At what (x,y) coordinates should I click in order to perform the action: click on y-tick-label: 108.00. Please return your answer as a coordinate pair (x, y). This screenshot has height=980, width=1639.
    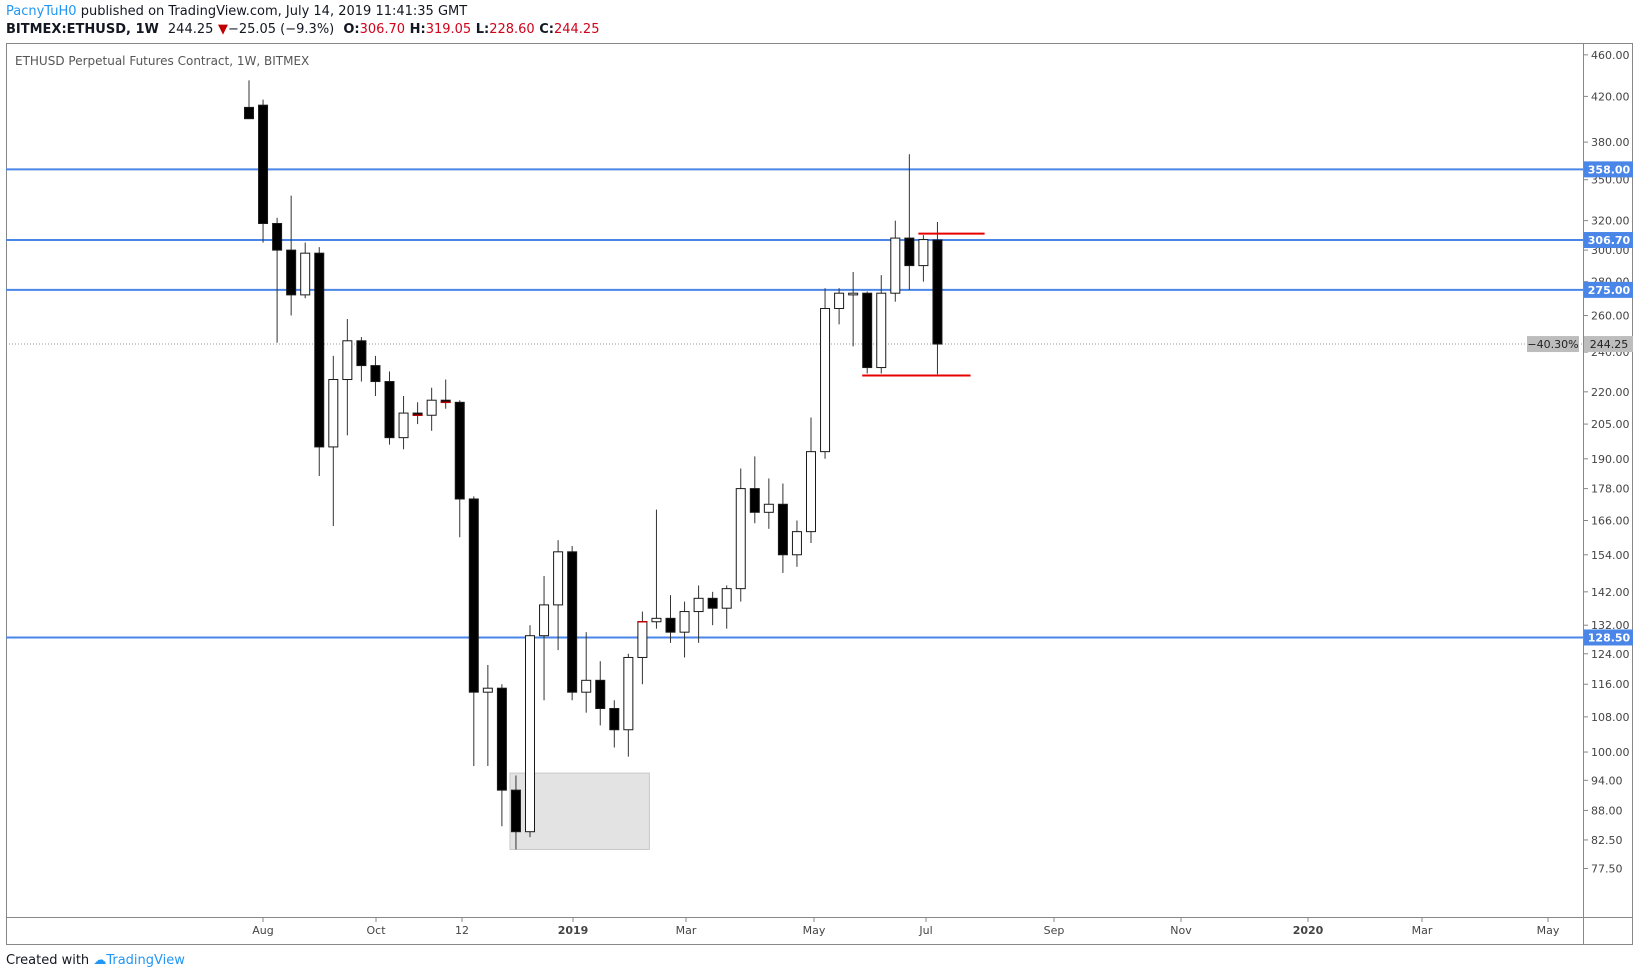
    Looking at the image, I should click on (1610, 717).